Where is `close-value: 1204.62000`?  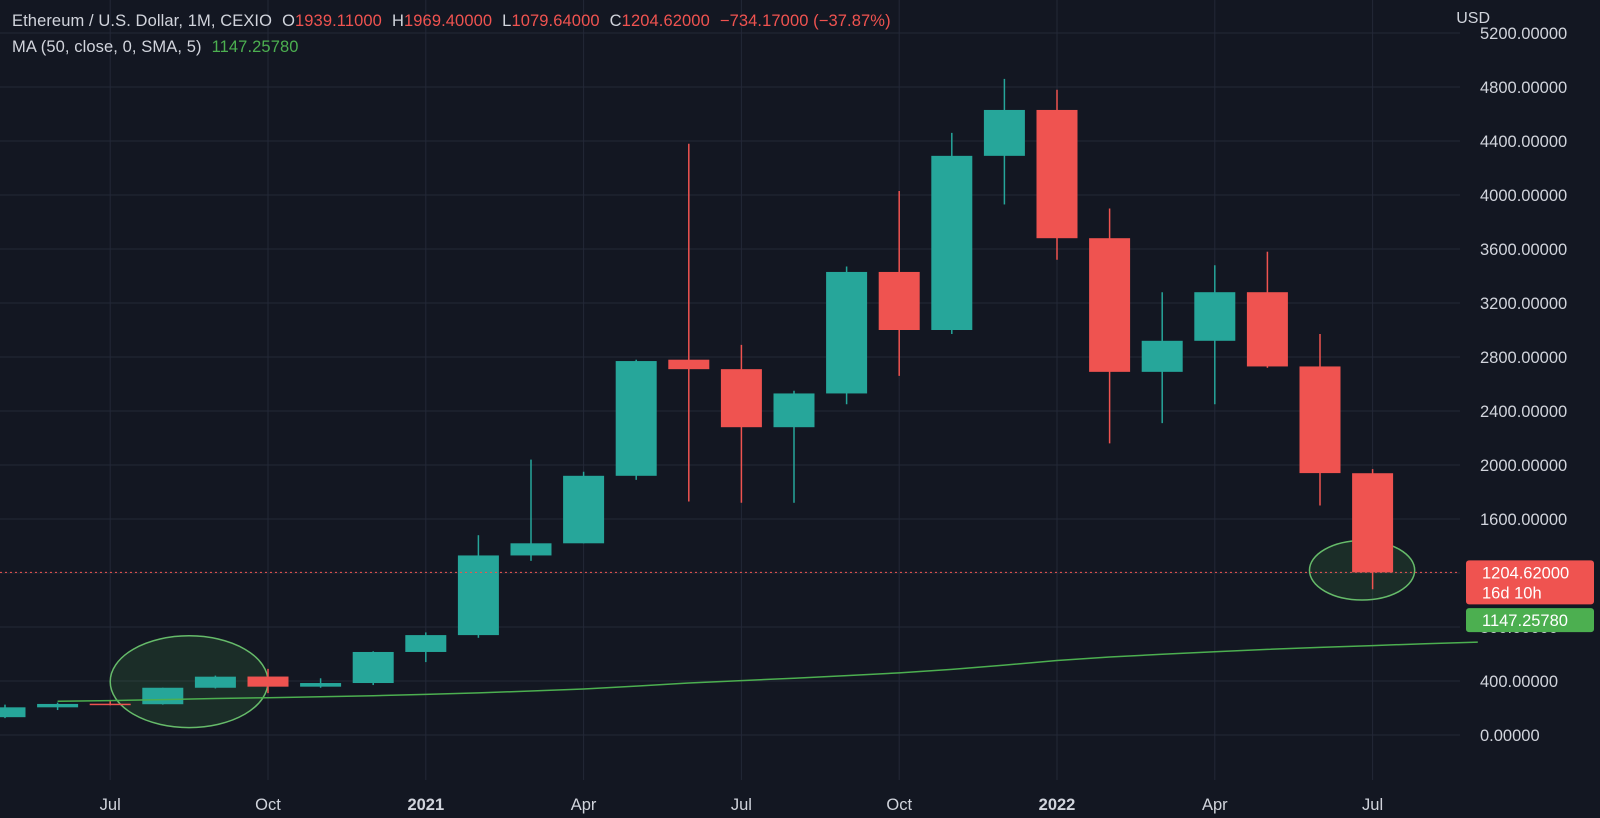 close-value: 1204.62000 is located at coordinates (665, 21).